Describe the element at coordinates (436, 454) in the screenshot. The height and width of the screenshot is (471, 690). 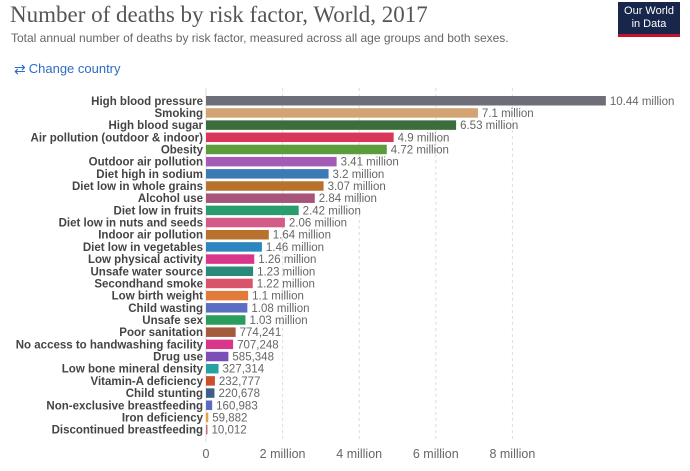
I see `x-tick-label: 6 million` at that location.